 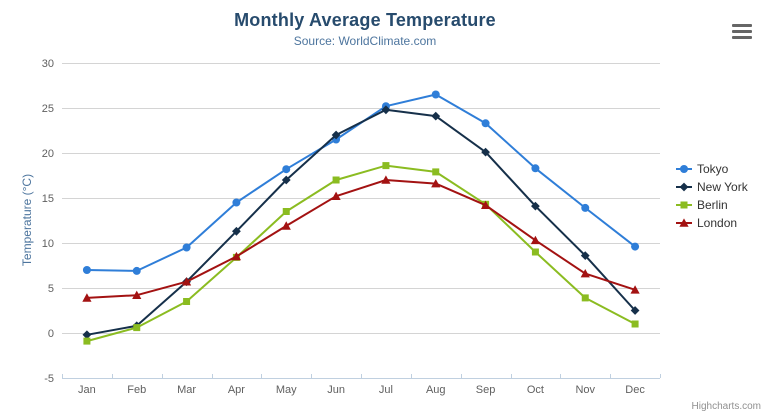 What do you see at coordinates (365, 20) in the screenshot?
I see `chart-title: Monthly Average Temperature` at bounding box center [365, 20].